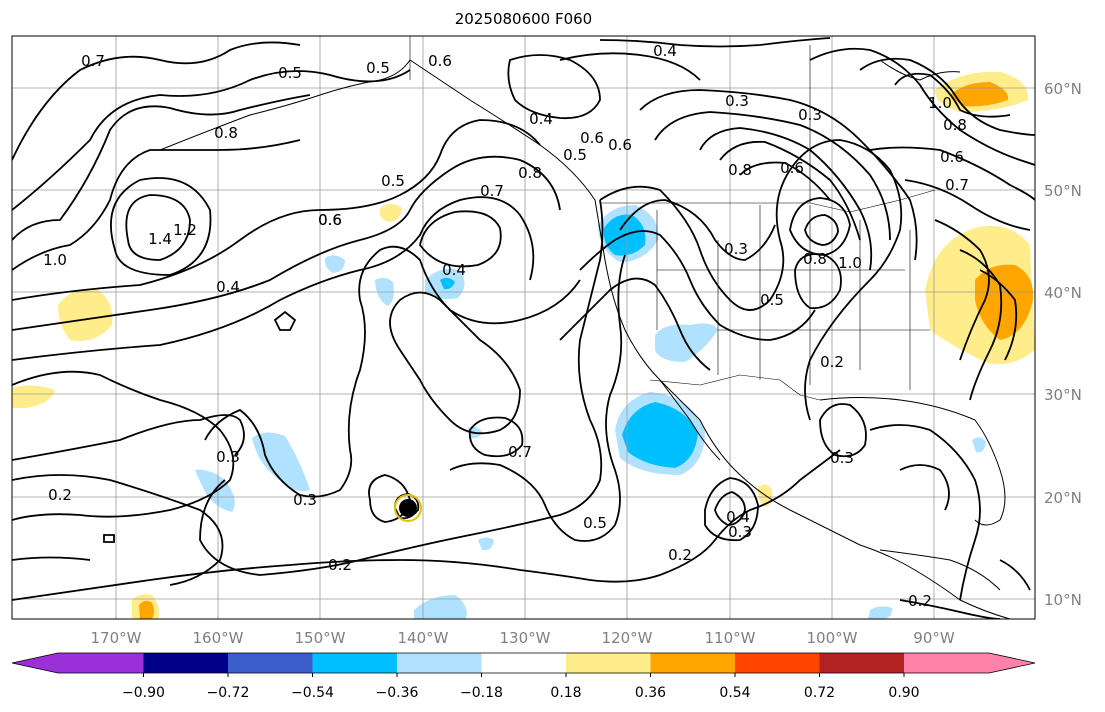  I want to click on lat-label-60n: 60°N, so click(1063, 89).